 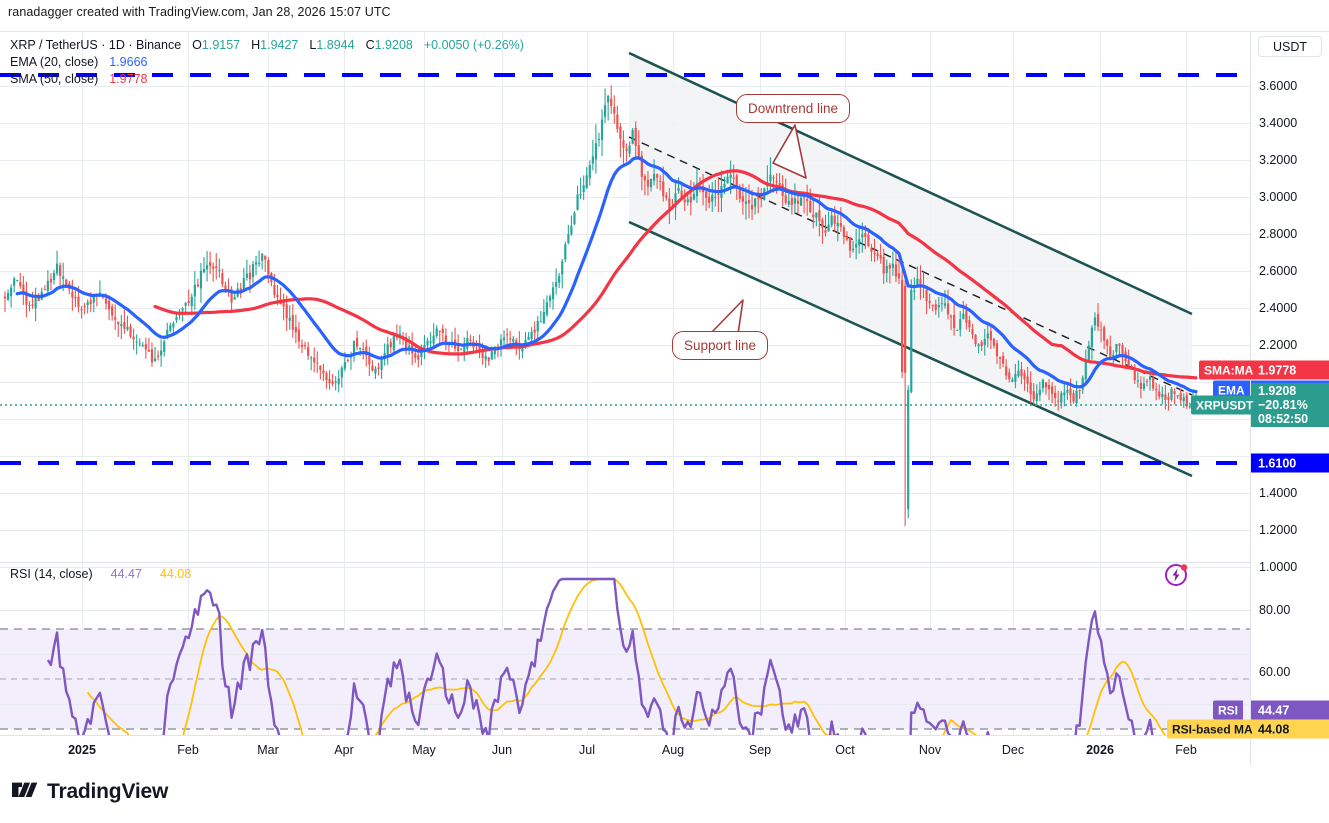 I want to click on legend-sma-row: SMA (50, close) 1.9778, so click(x=267, y=79).